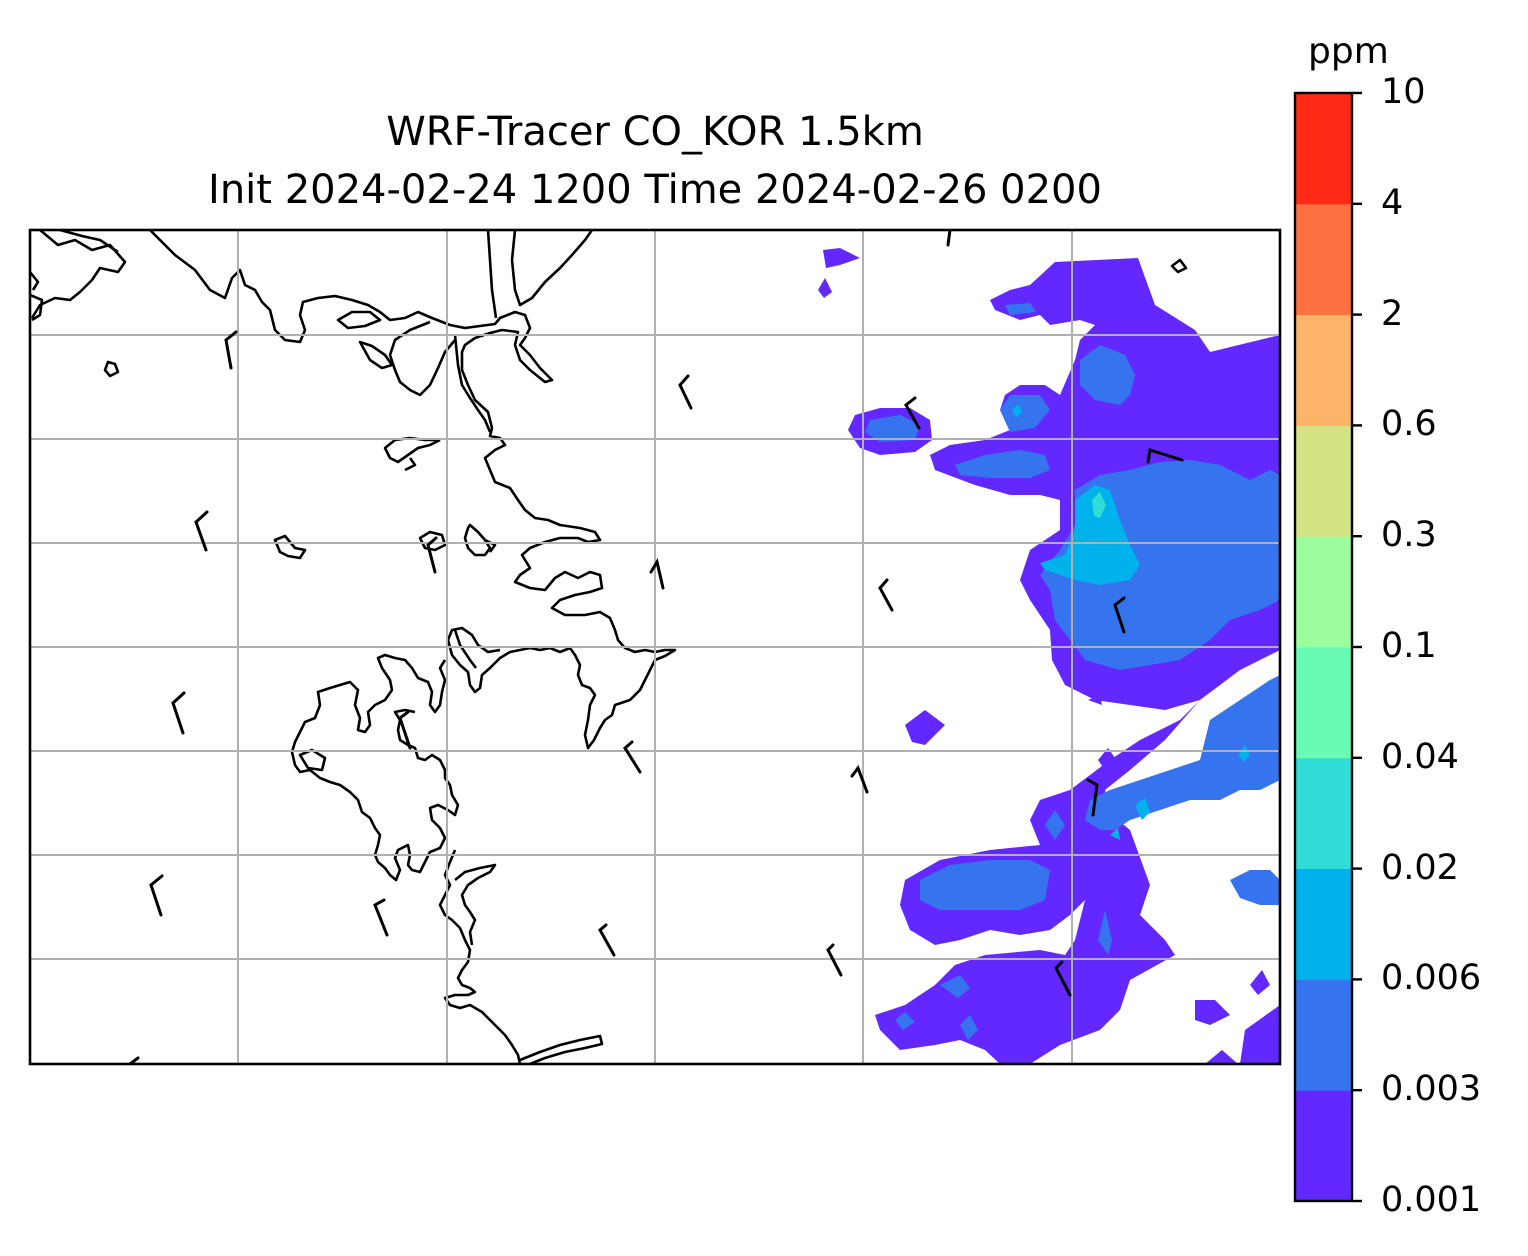  Describe the element at coordinates (561, 1049) in the screenshot. I see `coastline-southeast-inlet` at that location.